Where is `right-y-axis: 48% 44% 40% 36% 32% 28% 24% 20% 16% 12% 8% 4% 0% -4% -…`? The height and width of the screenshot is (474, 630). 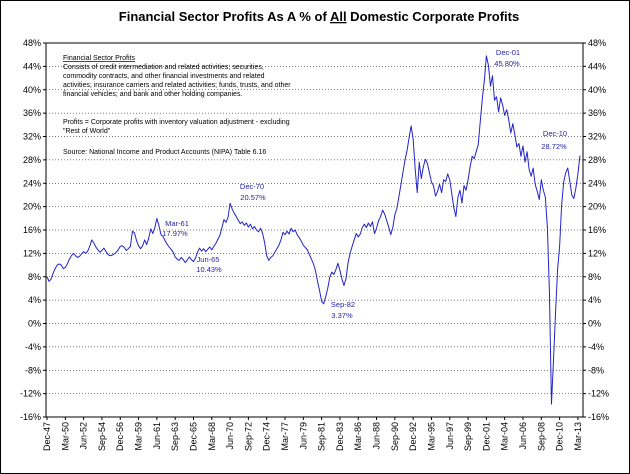 right-y-axis: 48% 44% 40% 36% 32% 28% 24% 20% 16% 12% 8% 4% 0% -4% -… is located at coordinates (596, 230).